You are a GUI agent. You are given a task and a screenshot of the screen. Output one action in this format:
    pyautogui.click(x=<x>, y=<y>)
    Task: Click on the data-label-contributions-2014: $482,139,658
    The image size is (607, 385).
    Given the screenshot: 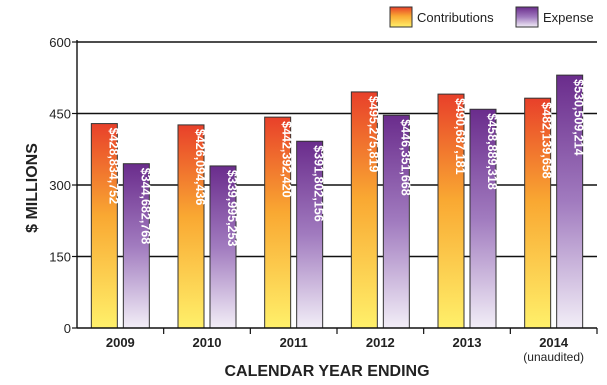 What is the action you would take?
    pyautogui.click(x=547, y=140)
    